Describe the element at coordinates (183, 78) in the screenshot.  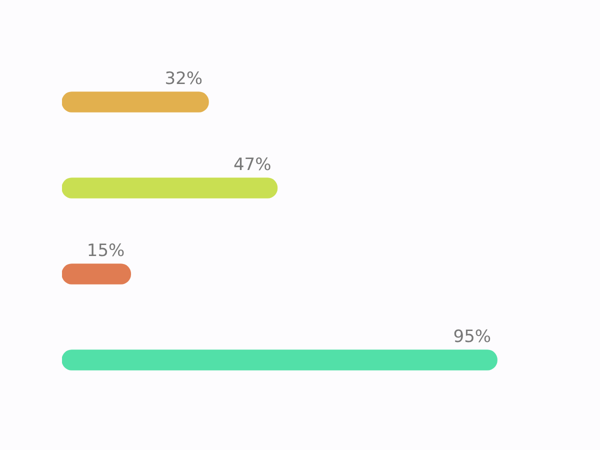
I see `data-label: 32%` at that location.